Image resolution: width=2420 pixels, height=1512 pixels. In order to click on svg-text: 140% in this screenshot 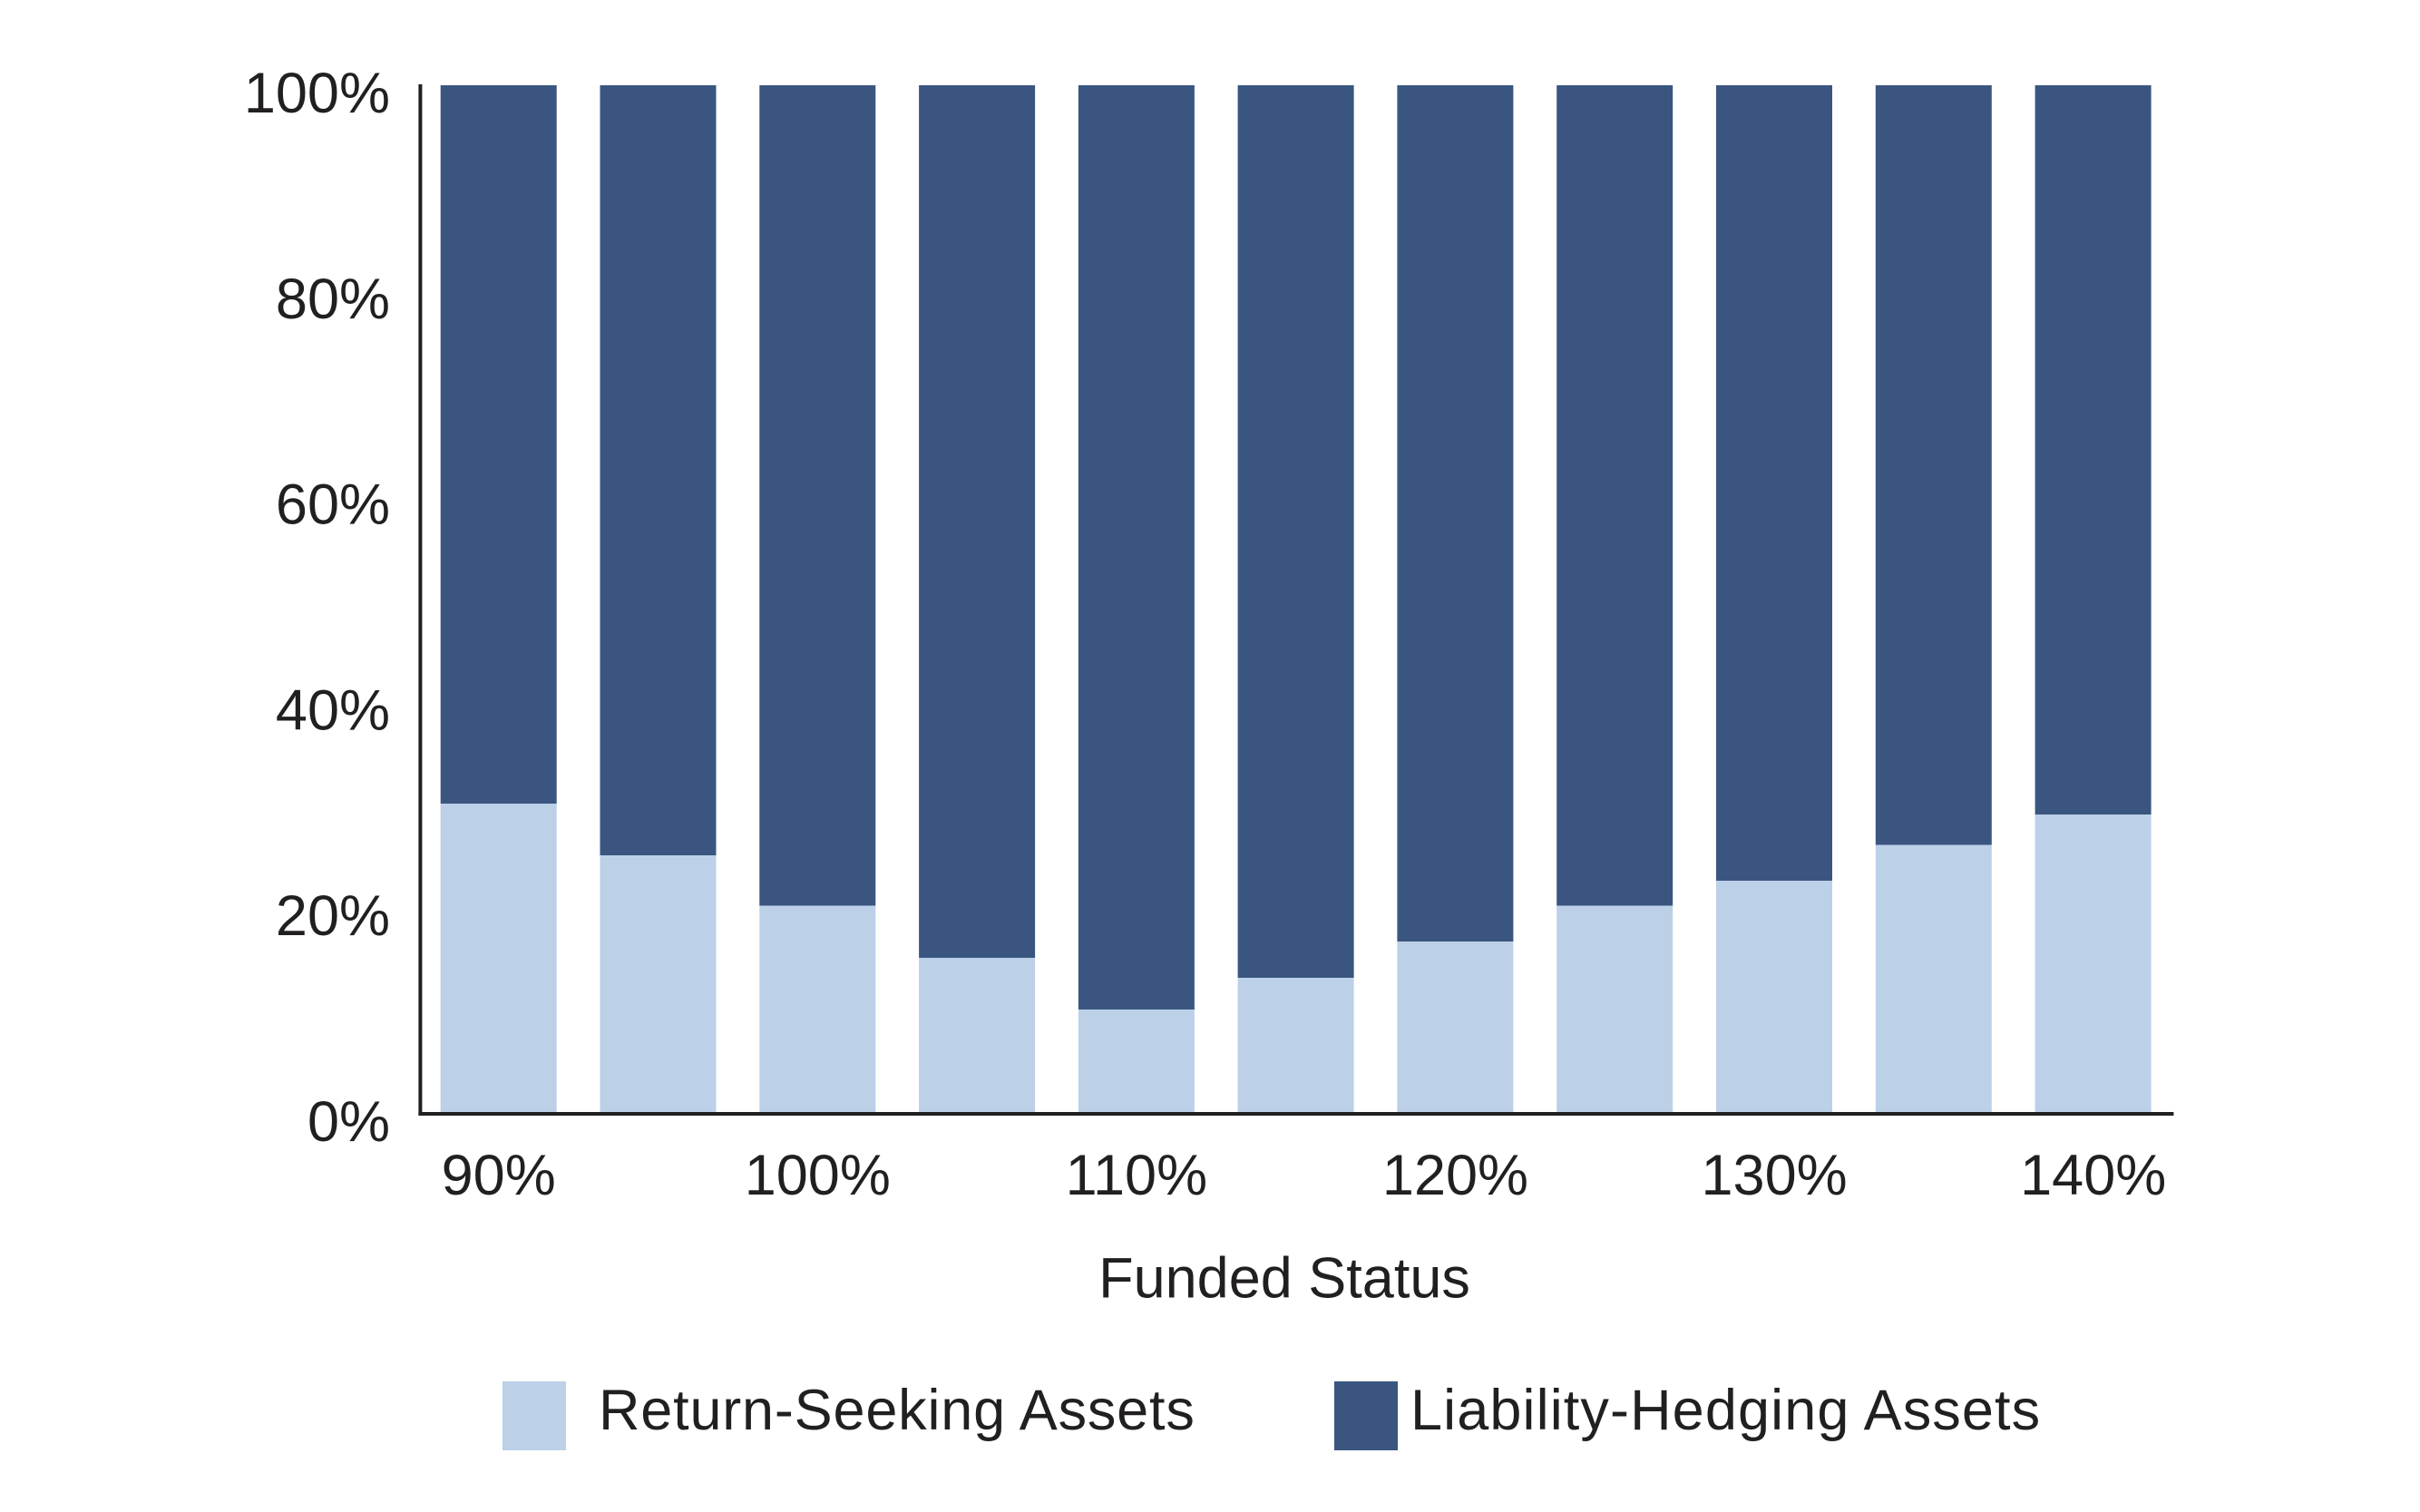, I will do `click(2093, 1175)`.